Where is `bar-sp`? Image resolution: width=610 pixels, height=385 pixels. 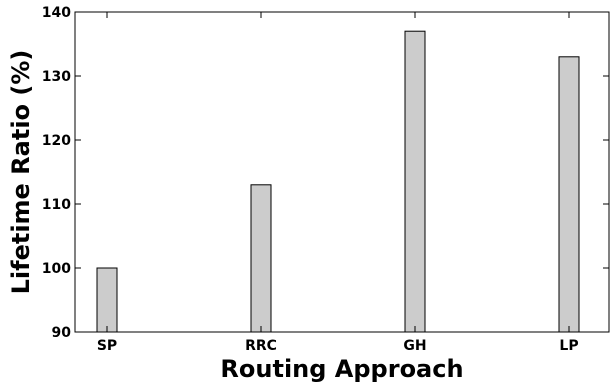
bar-sp is located at coordinates (107, 300).